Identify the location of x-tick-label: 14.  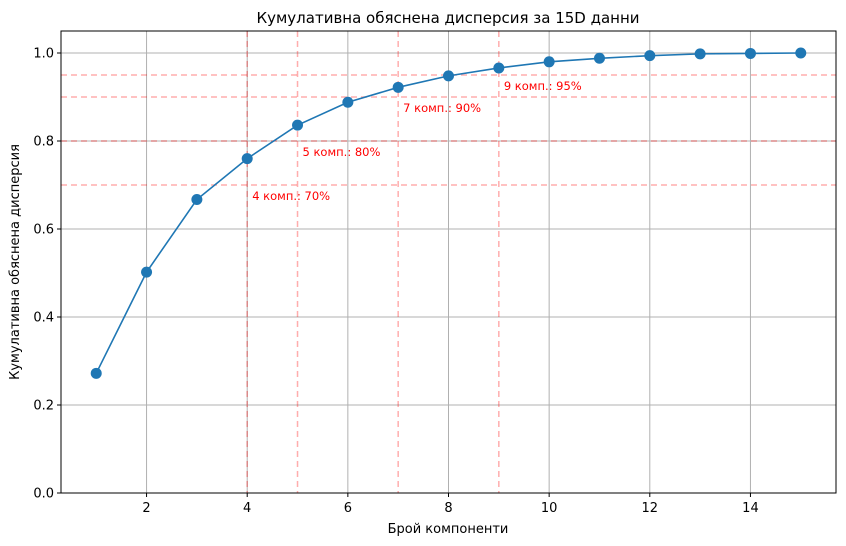
(750, 508).